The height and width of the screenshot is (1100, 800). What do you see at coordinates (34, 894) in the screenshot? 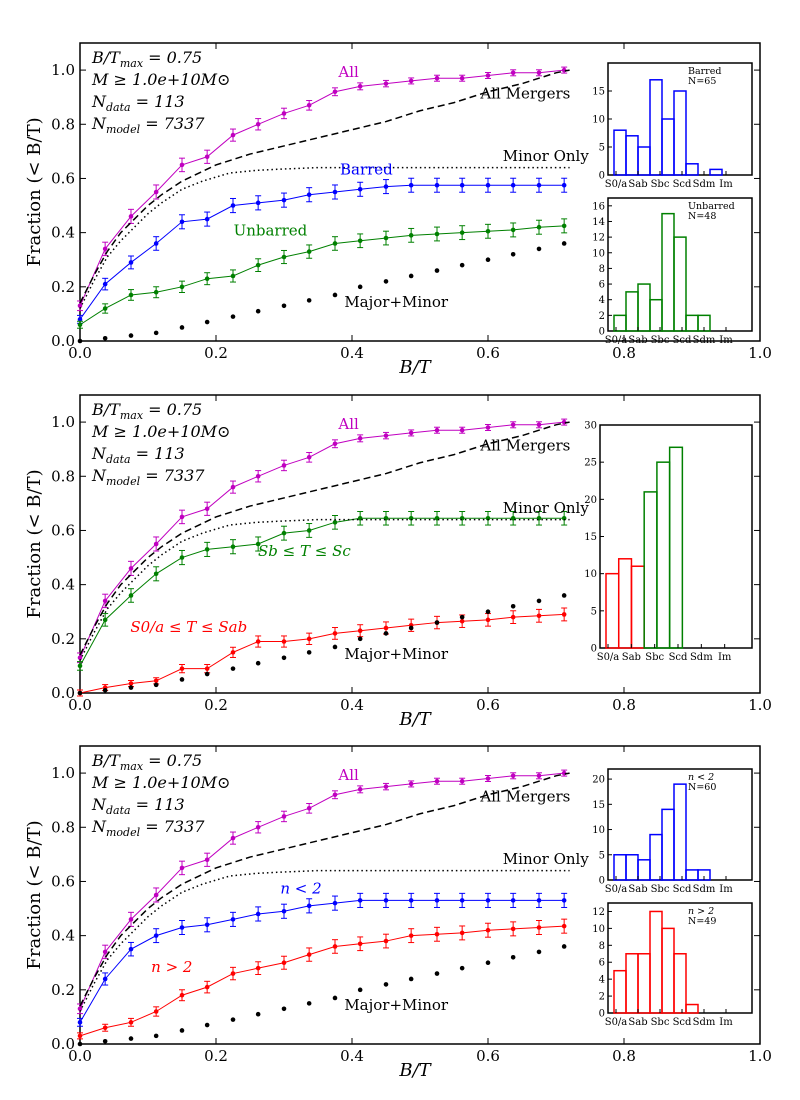
I see `y-axis-label: Fraction (< B/T)` at bounding box center [34, 894].